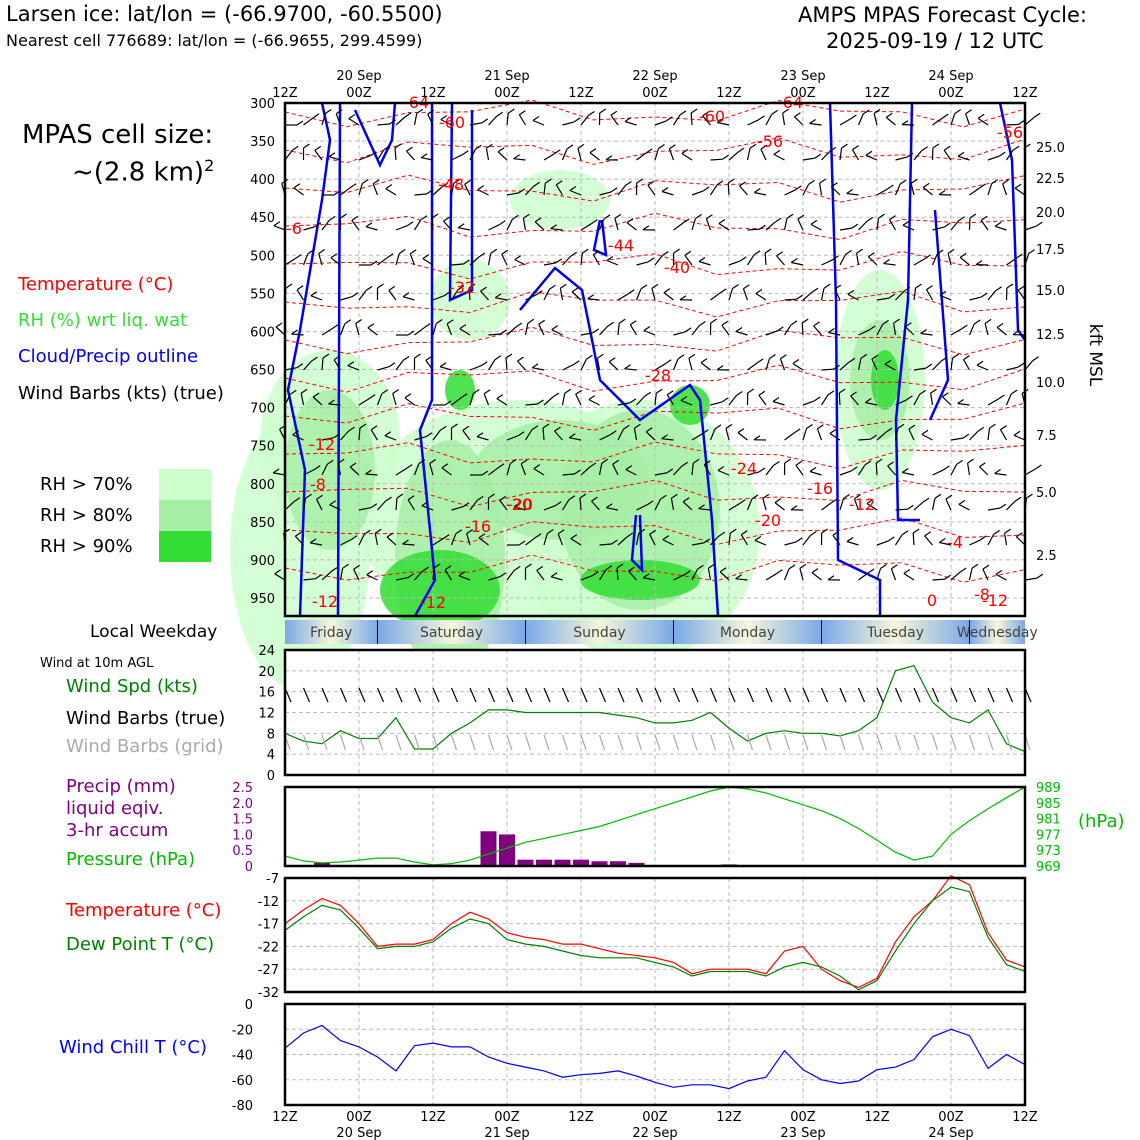 This screenshot has height=1140, width=1140. I want to click on rh-shading-region, so click(460, 390).